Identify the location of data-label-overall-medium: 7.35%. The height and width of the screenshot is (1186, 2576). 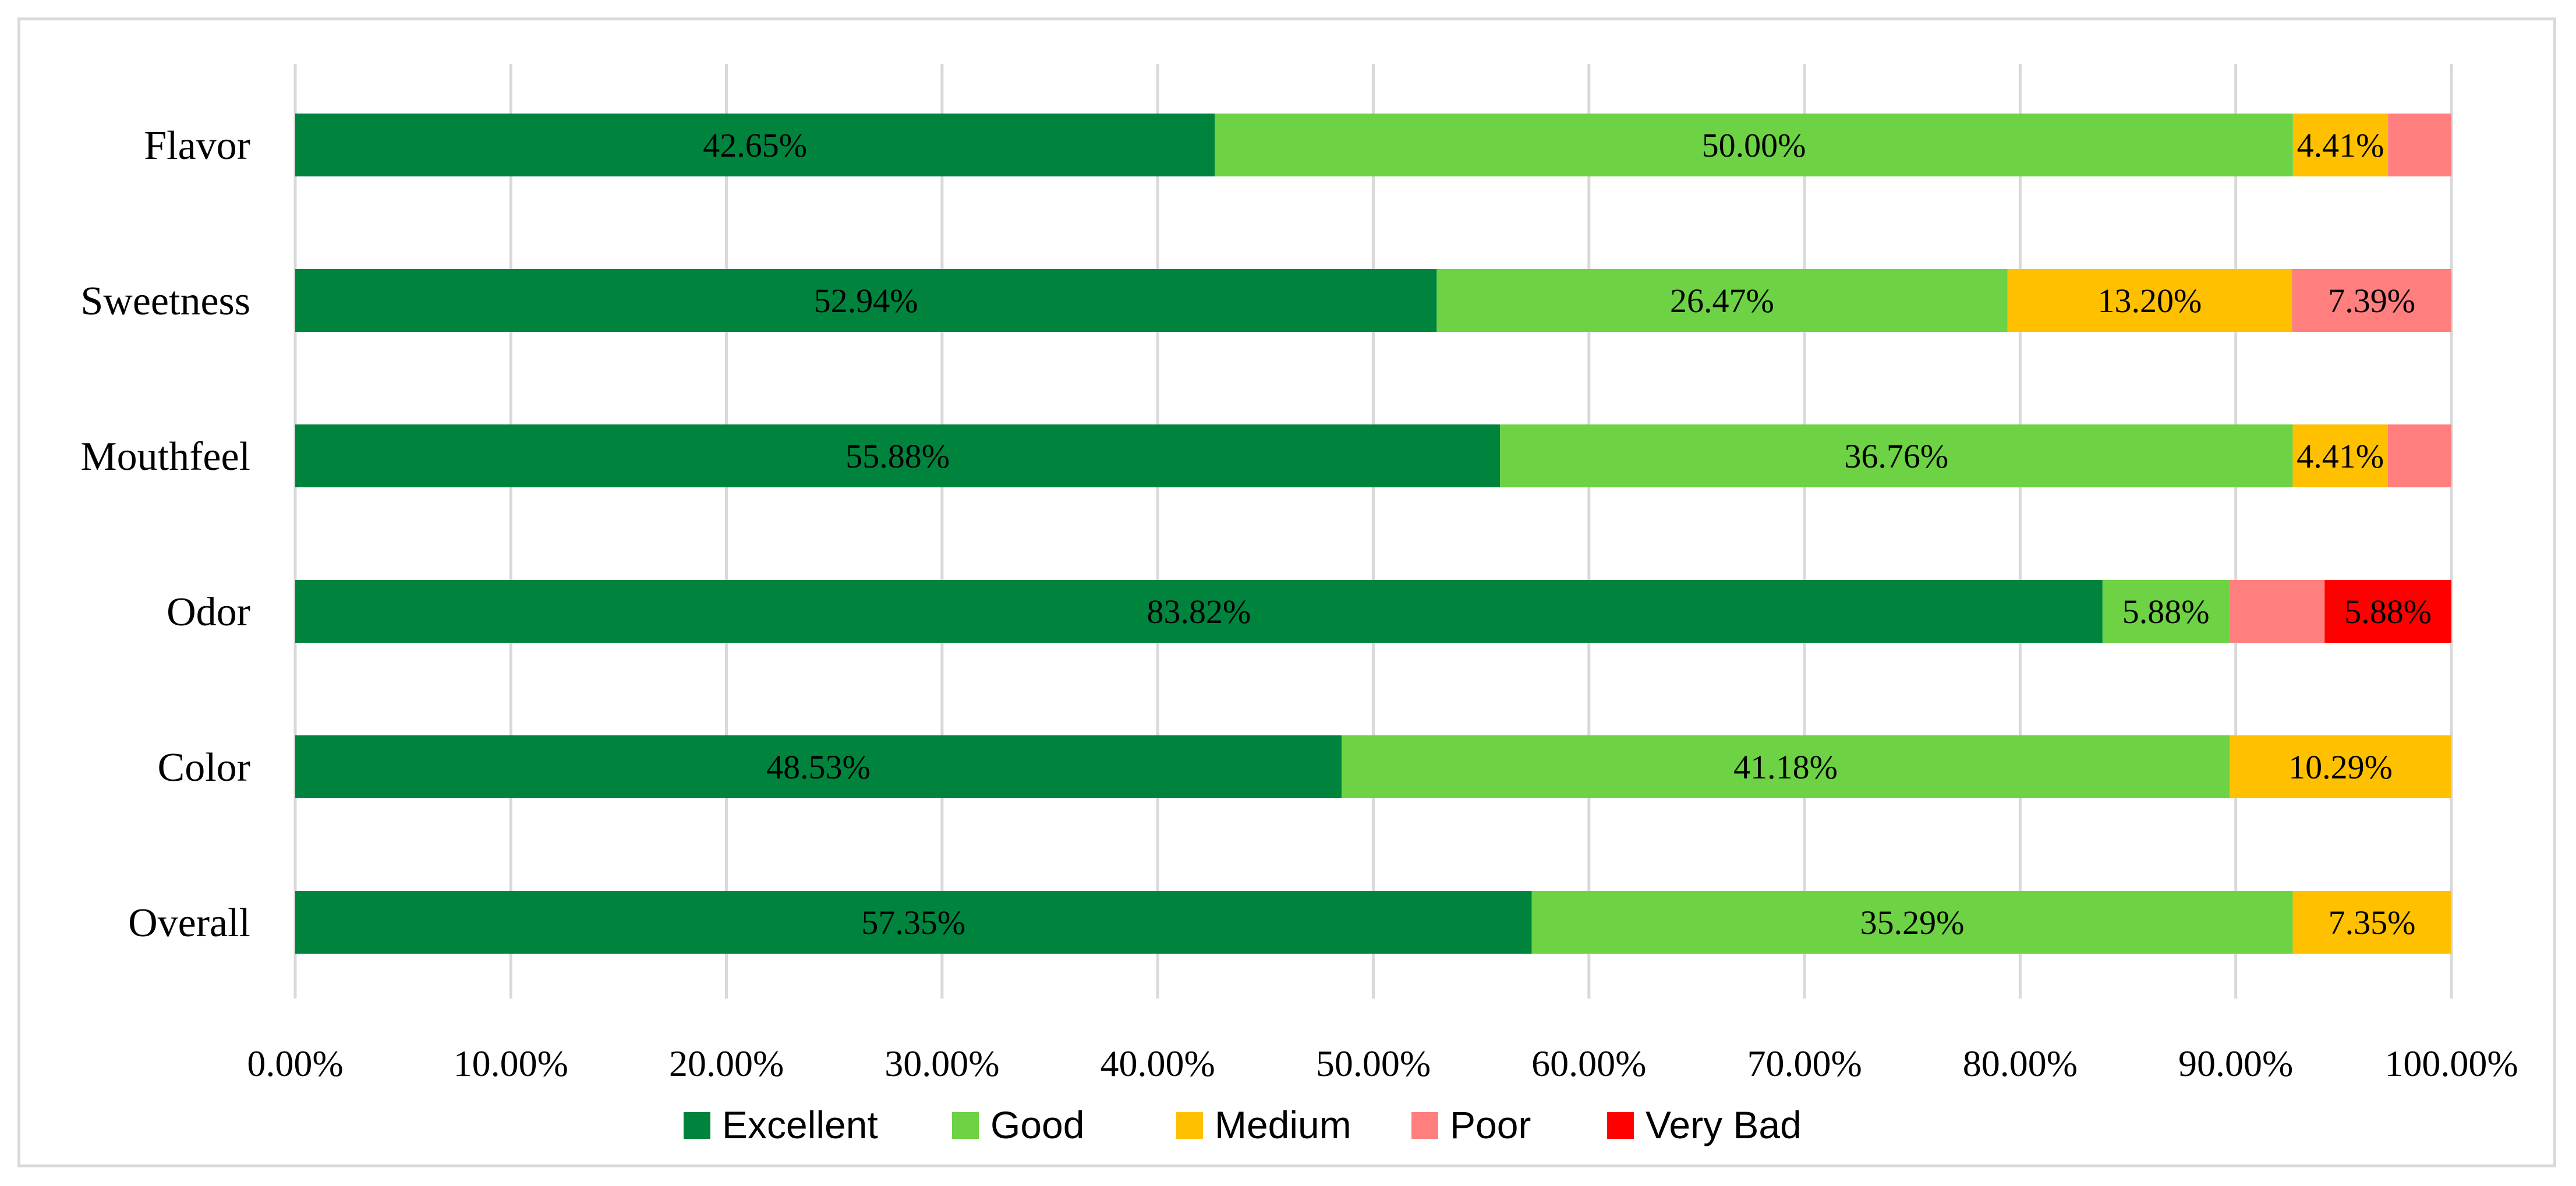
(2372, 922).